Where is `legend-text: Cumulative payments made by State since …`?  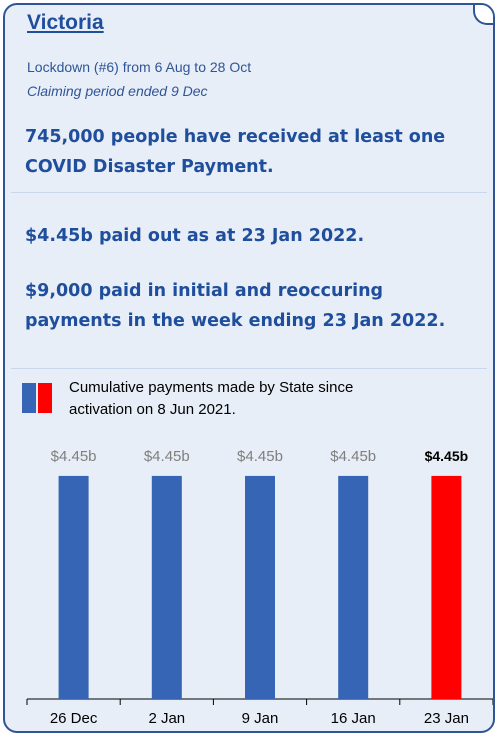
legend-text: Cumulative payments made by State since … is located at coordinates (211, 398).